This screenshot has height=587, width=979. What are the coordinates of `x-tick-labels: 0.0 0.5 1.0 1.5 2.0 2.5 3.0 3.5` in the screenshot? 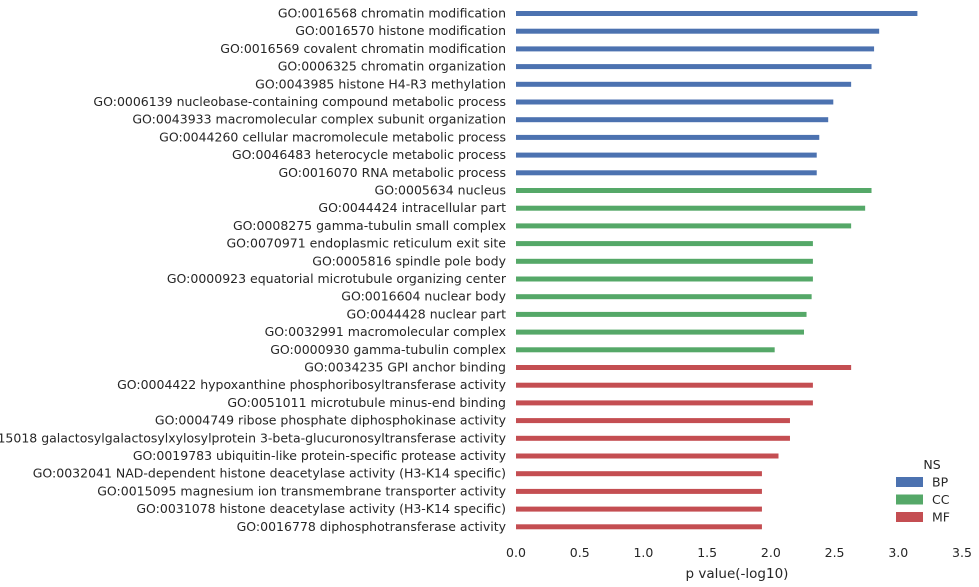 It's located at (739, 552).